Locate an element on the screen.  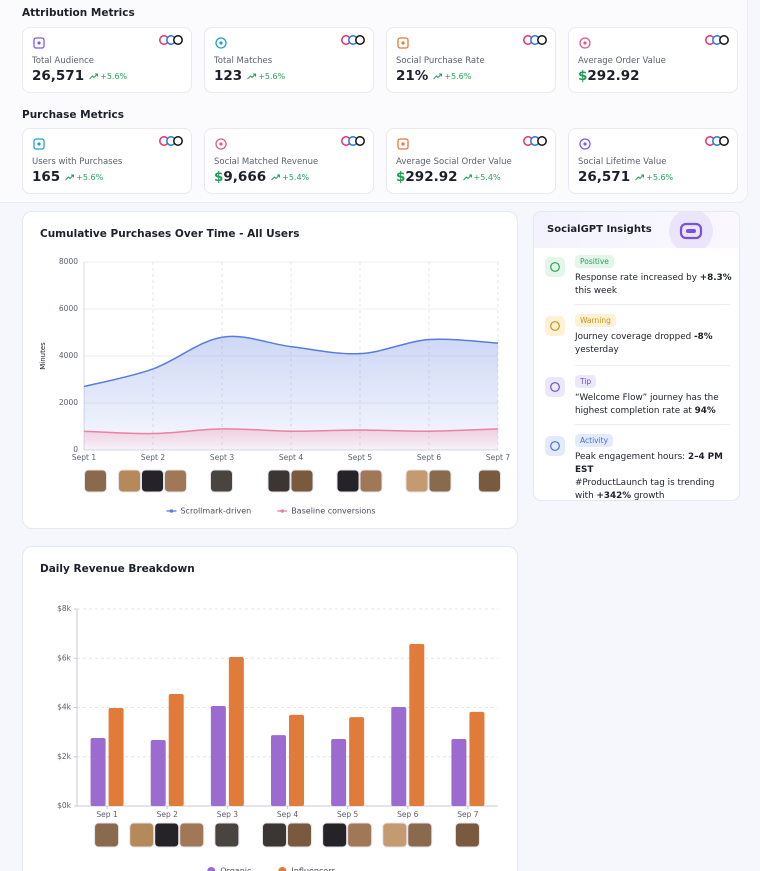
y-tick-label: 2000 is located at coordinates (68, 402).